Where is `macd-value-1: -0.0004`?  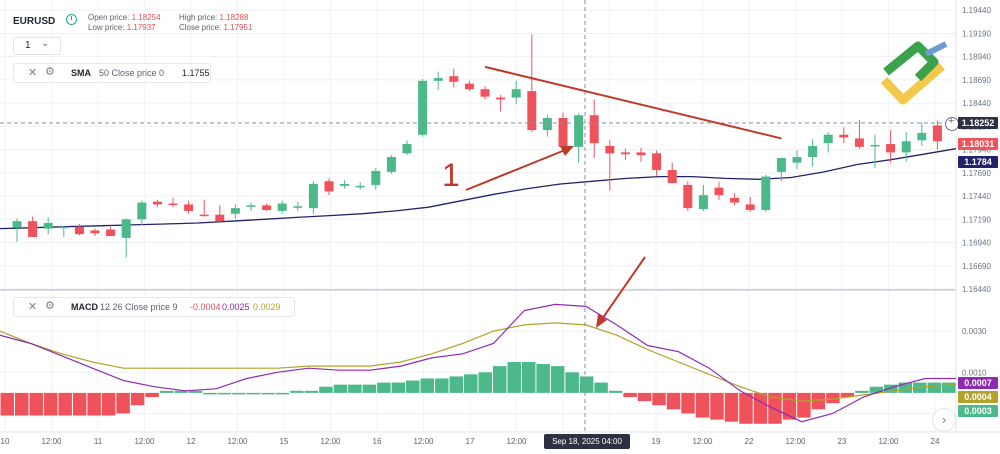
macd-value-1: -0.0004 is located at coordinates (205, 307).